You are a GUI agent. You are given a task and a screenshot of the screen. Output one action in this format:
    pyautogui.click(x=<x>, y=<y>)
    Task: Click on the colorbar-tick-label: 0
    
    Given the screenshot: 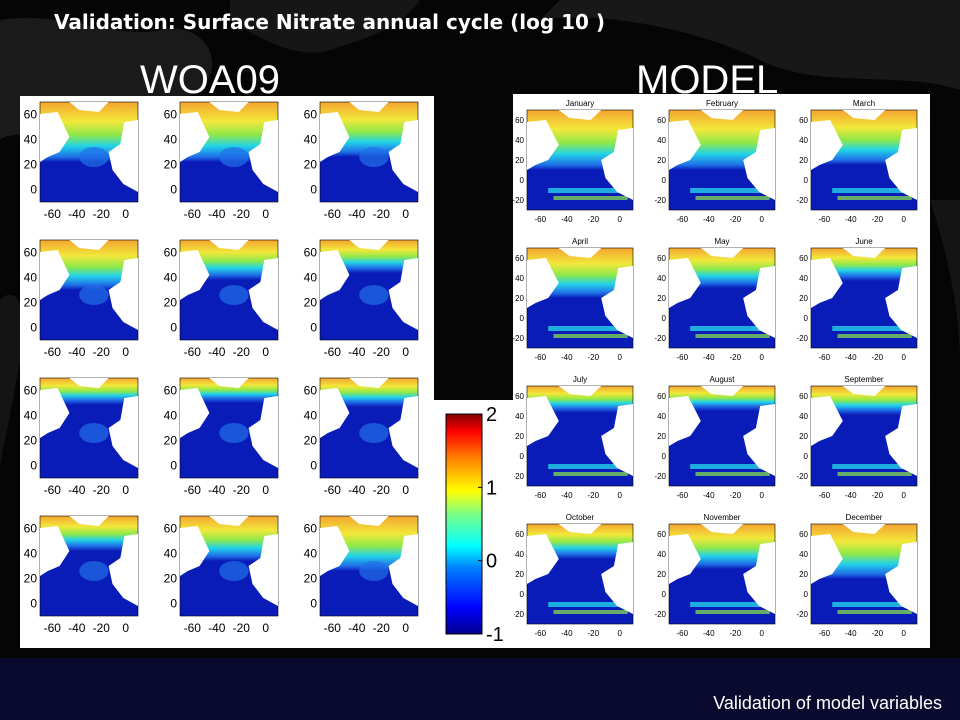 What is the action you would take?
    pyautogui.click(x=491, y=562)
    